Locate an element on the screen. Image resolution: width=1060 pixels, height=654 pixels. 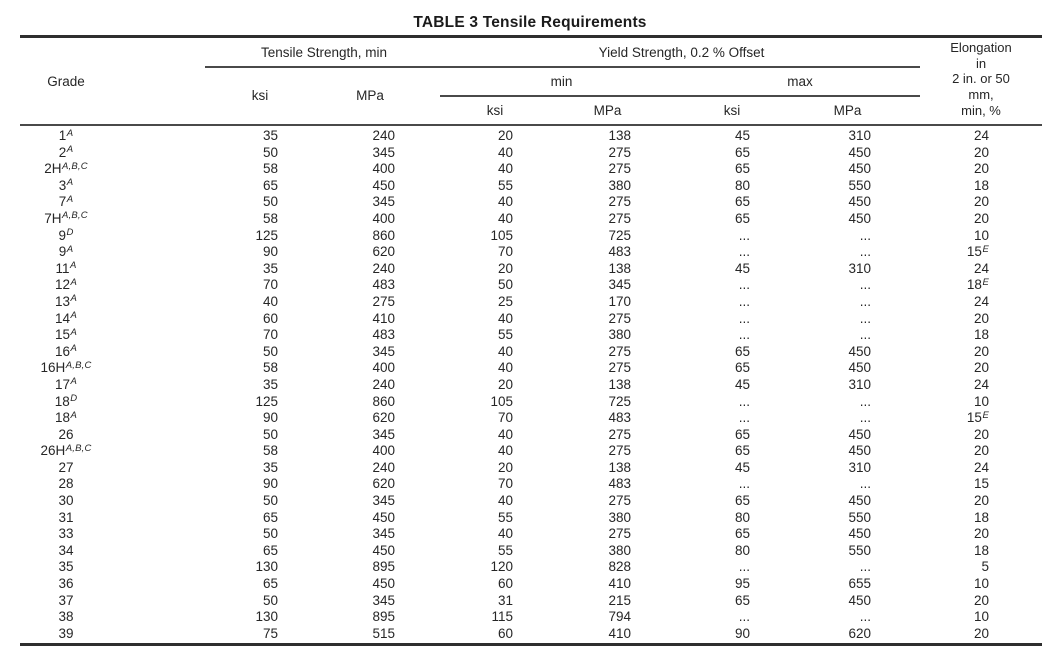
cell-grade: 38 is located at coordinates (66, 617).